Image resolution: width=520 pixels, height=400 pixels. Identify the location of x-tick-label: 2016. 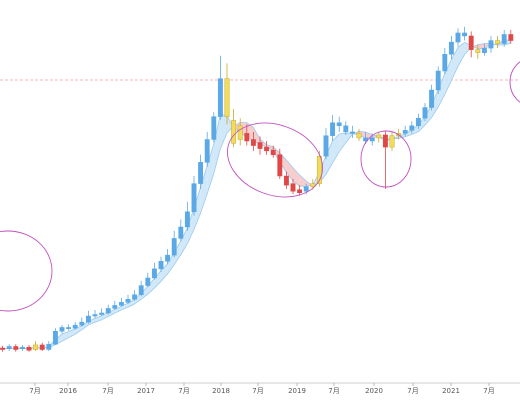
(68, 391).